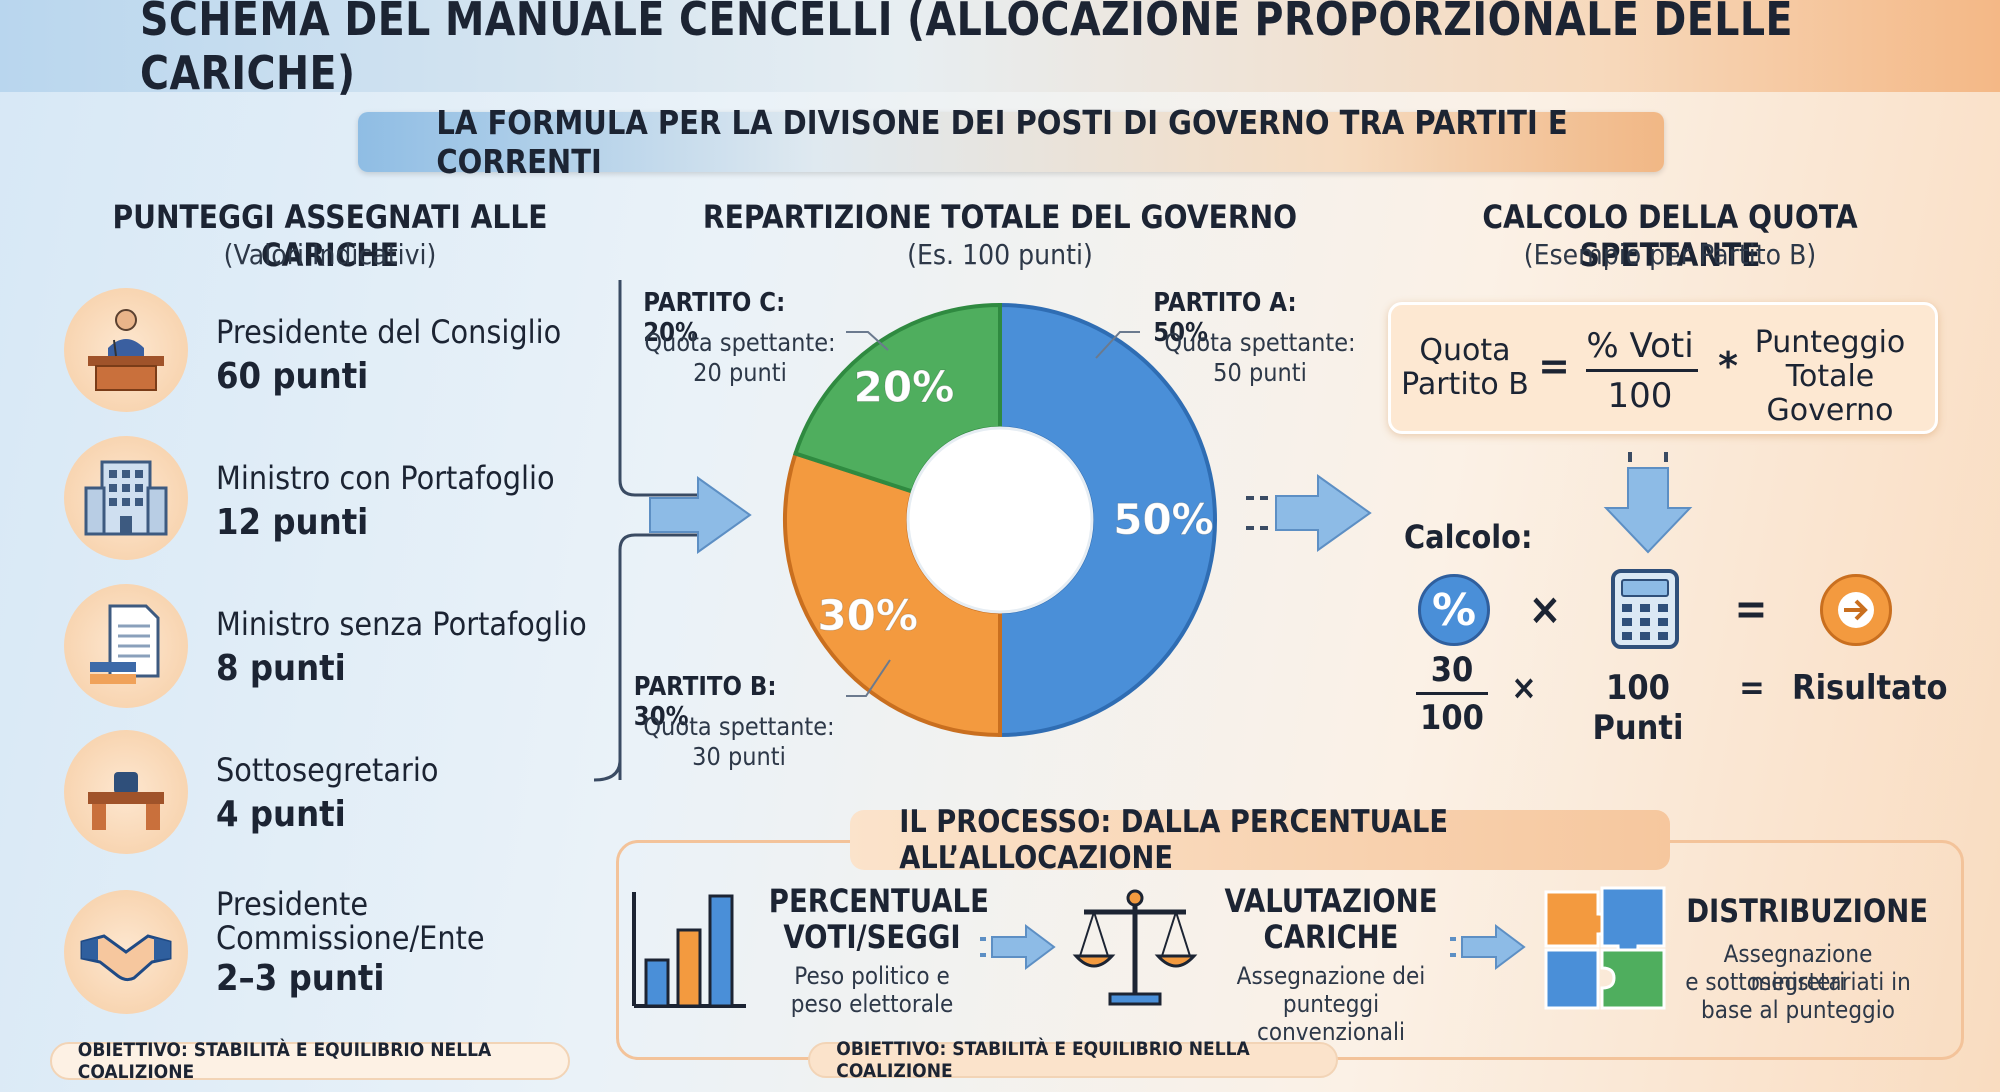 This screenshot has height=1092, width=2000. I want to click on step-2-desc-line2: punteggi convenzionali, so click(1331, 1018).